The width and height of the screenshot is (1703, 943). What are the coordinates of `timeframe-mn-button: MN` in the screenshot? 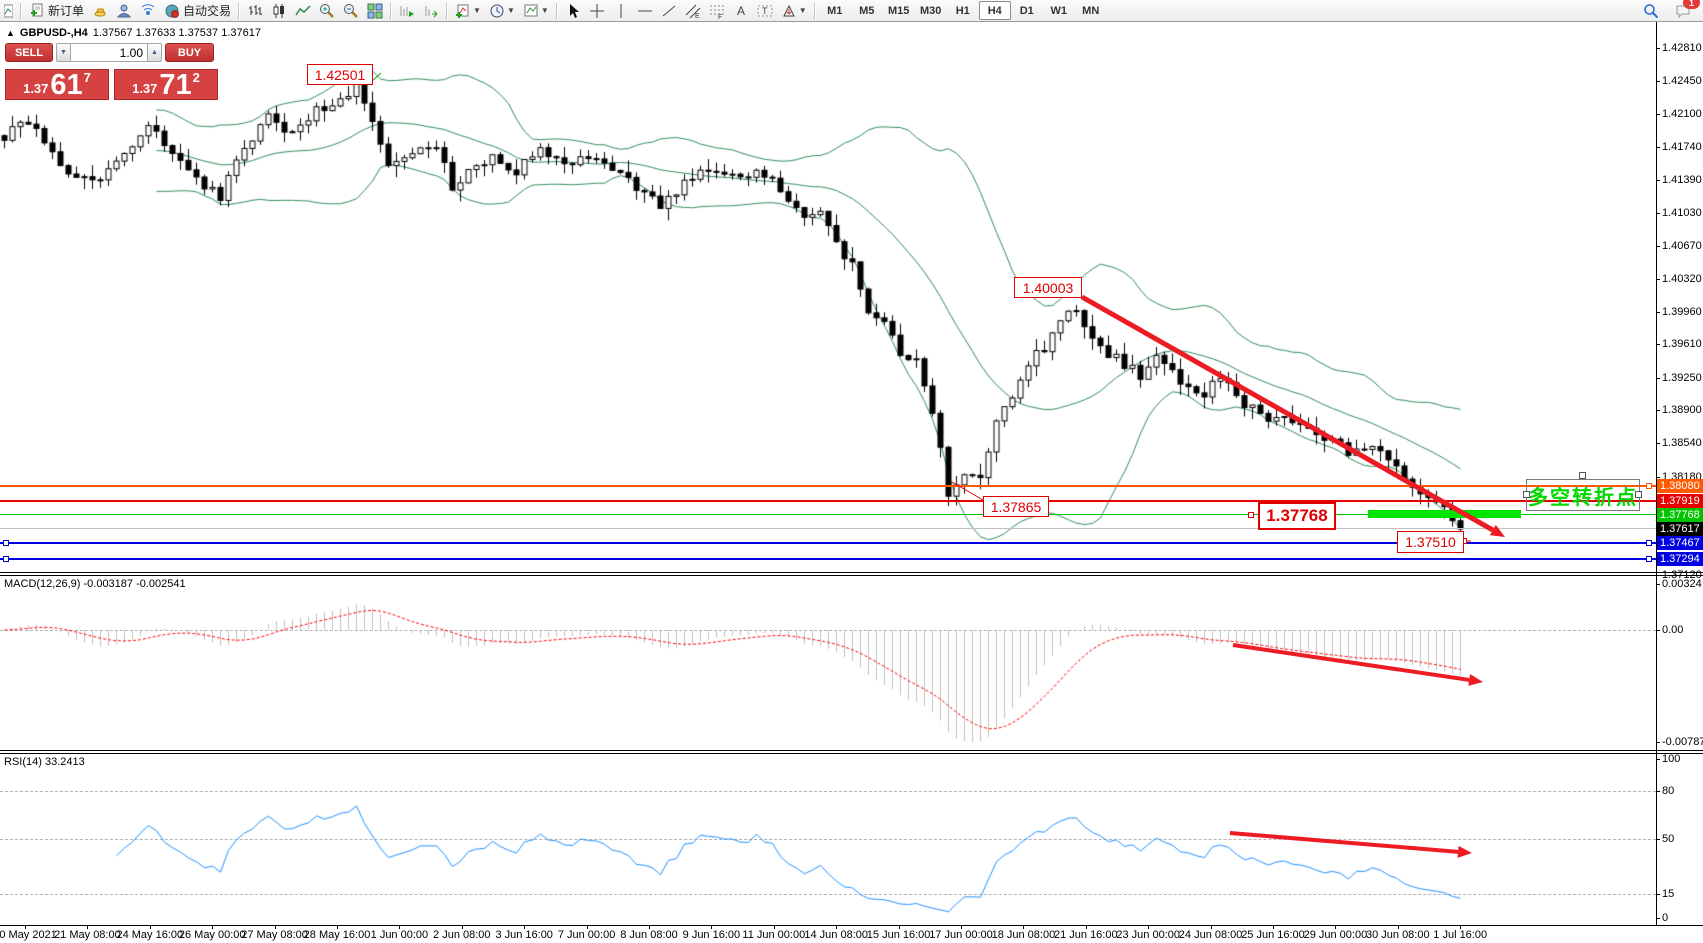 It's located at (1091, 10).